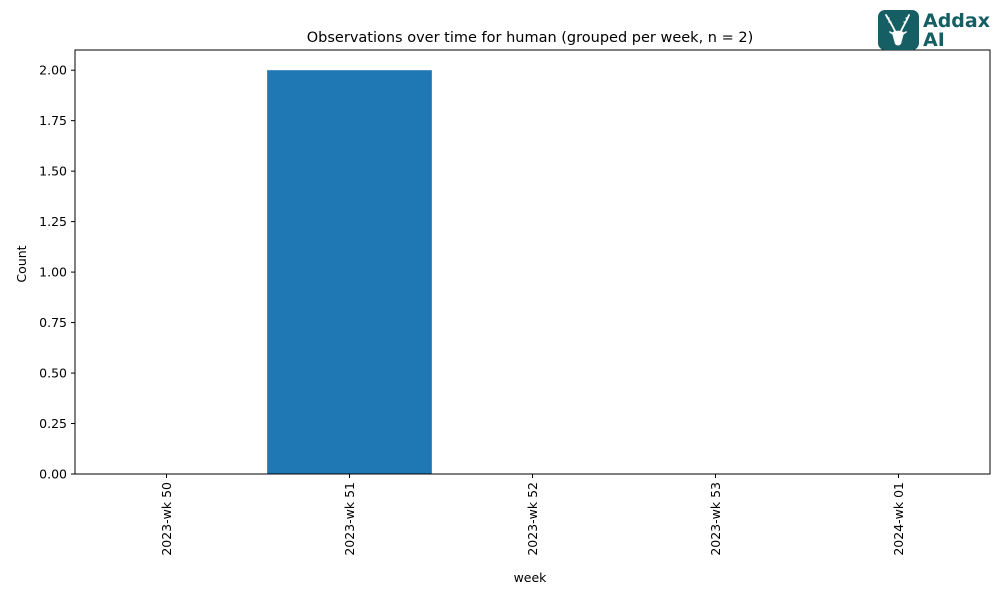 The height and width of the screenshot is (600, 1000). I want to click on logo-text-addax: Addax, so click(956, 21).